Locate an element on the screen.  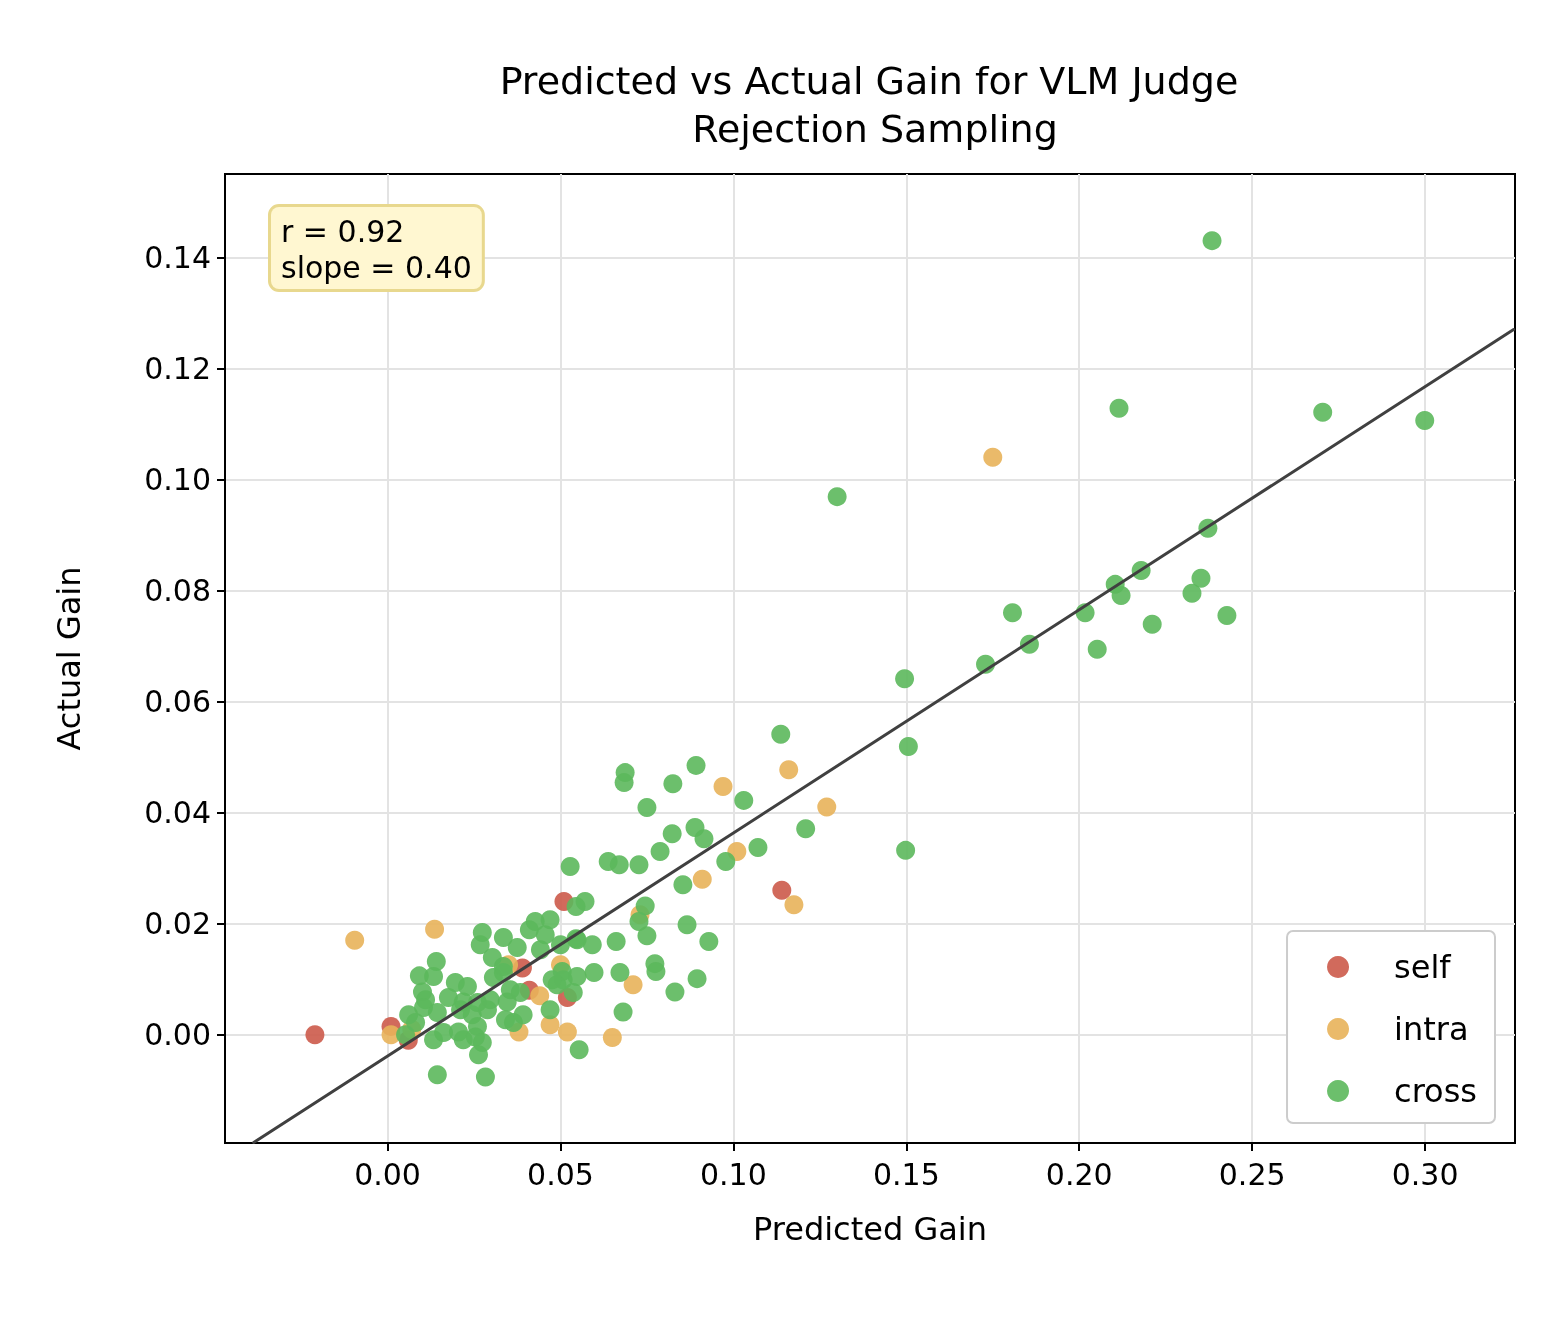
y-tick-label: 0.14 is located at coordinates (177, 257).